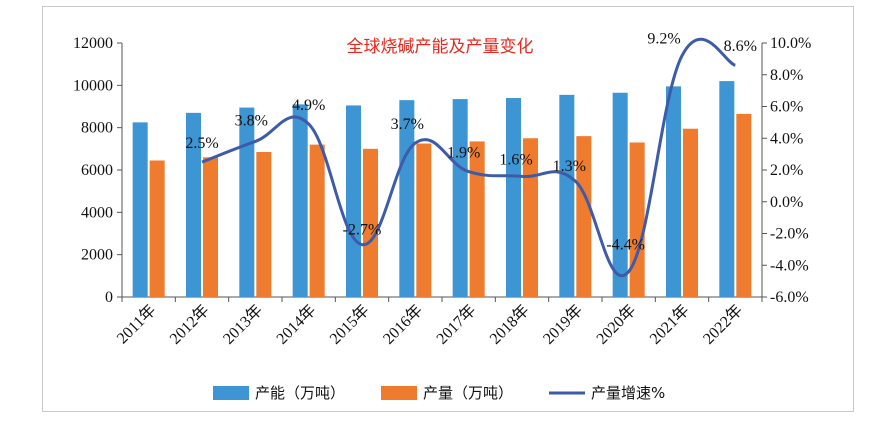  What do you see at coordinates (440, 47) in the screenshot?
I see `chart-title: 全球烧碱产能及产量变化` at bounding box center [440, 47].